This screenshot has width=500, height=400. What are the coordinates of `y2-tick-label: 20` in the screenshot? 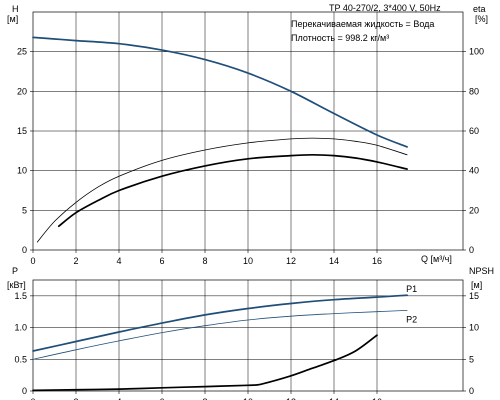 It's located at (474, 210).